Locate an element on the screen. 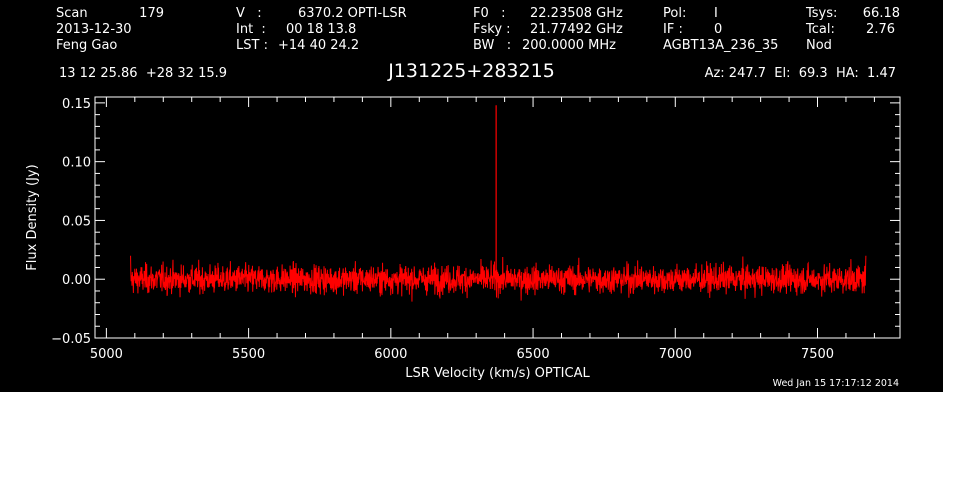  if-value: 0 is located at coordinates (718, 29).